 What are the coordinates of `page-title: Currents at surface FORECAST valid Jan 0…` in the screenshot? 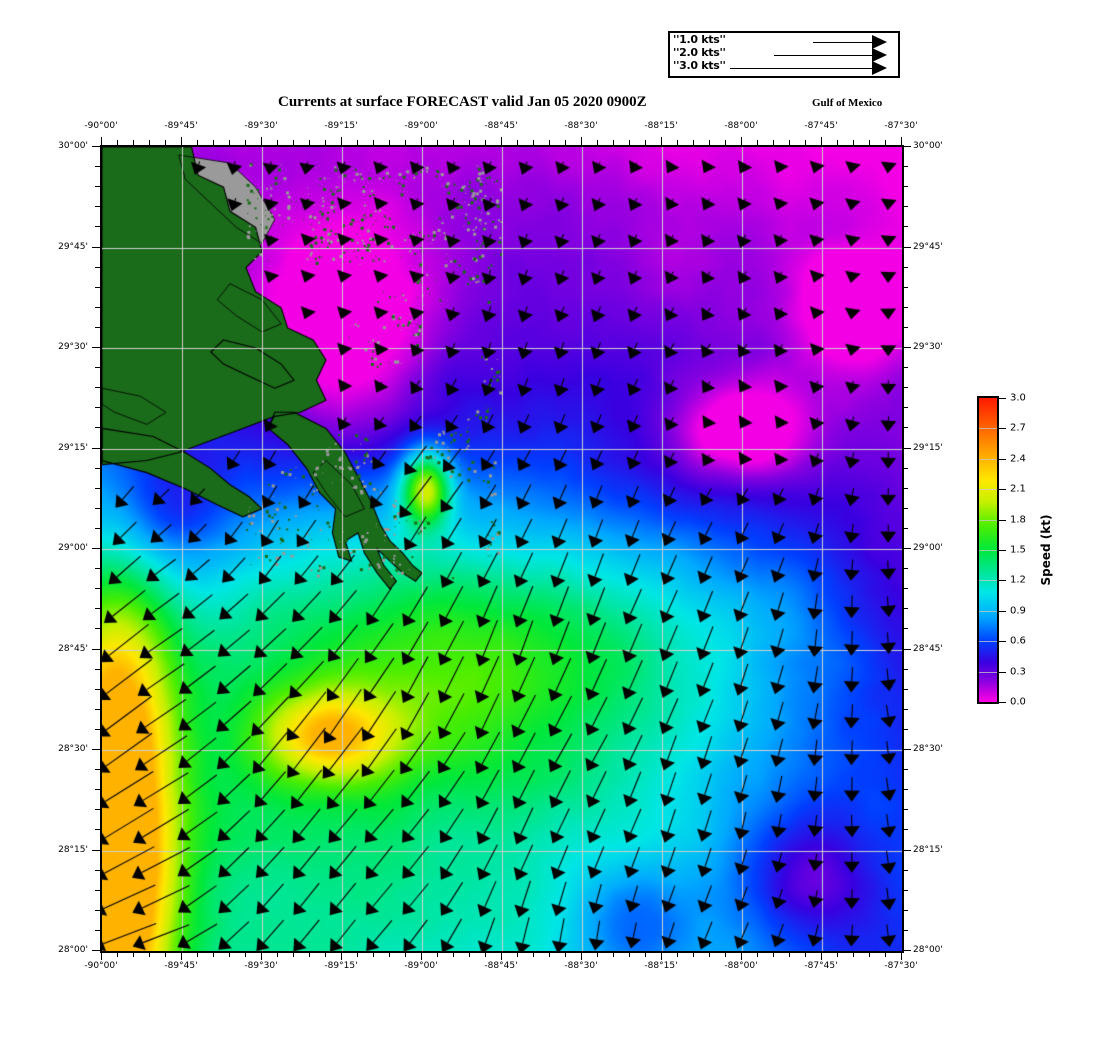 It's located at (462, 102).